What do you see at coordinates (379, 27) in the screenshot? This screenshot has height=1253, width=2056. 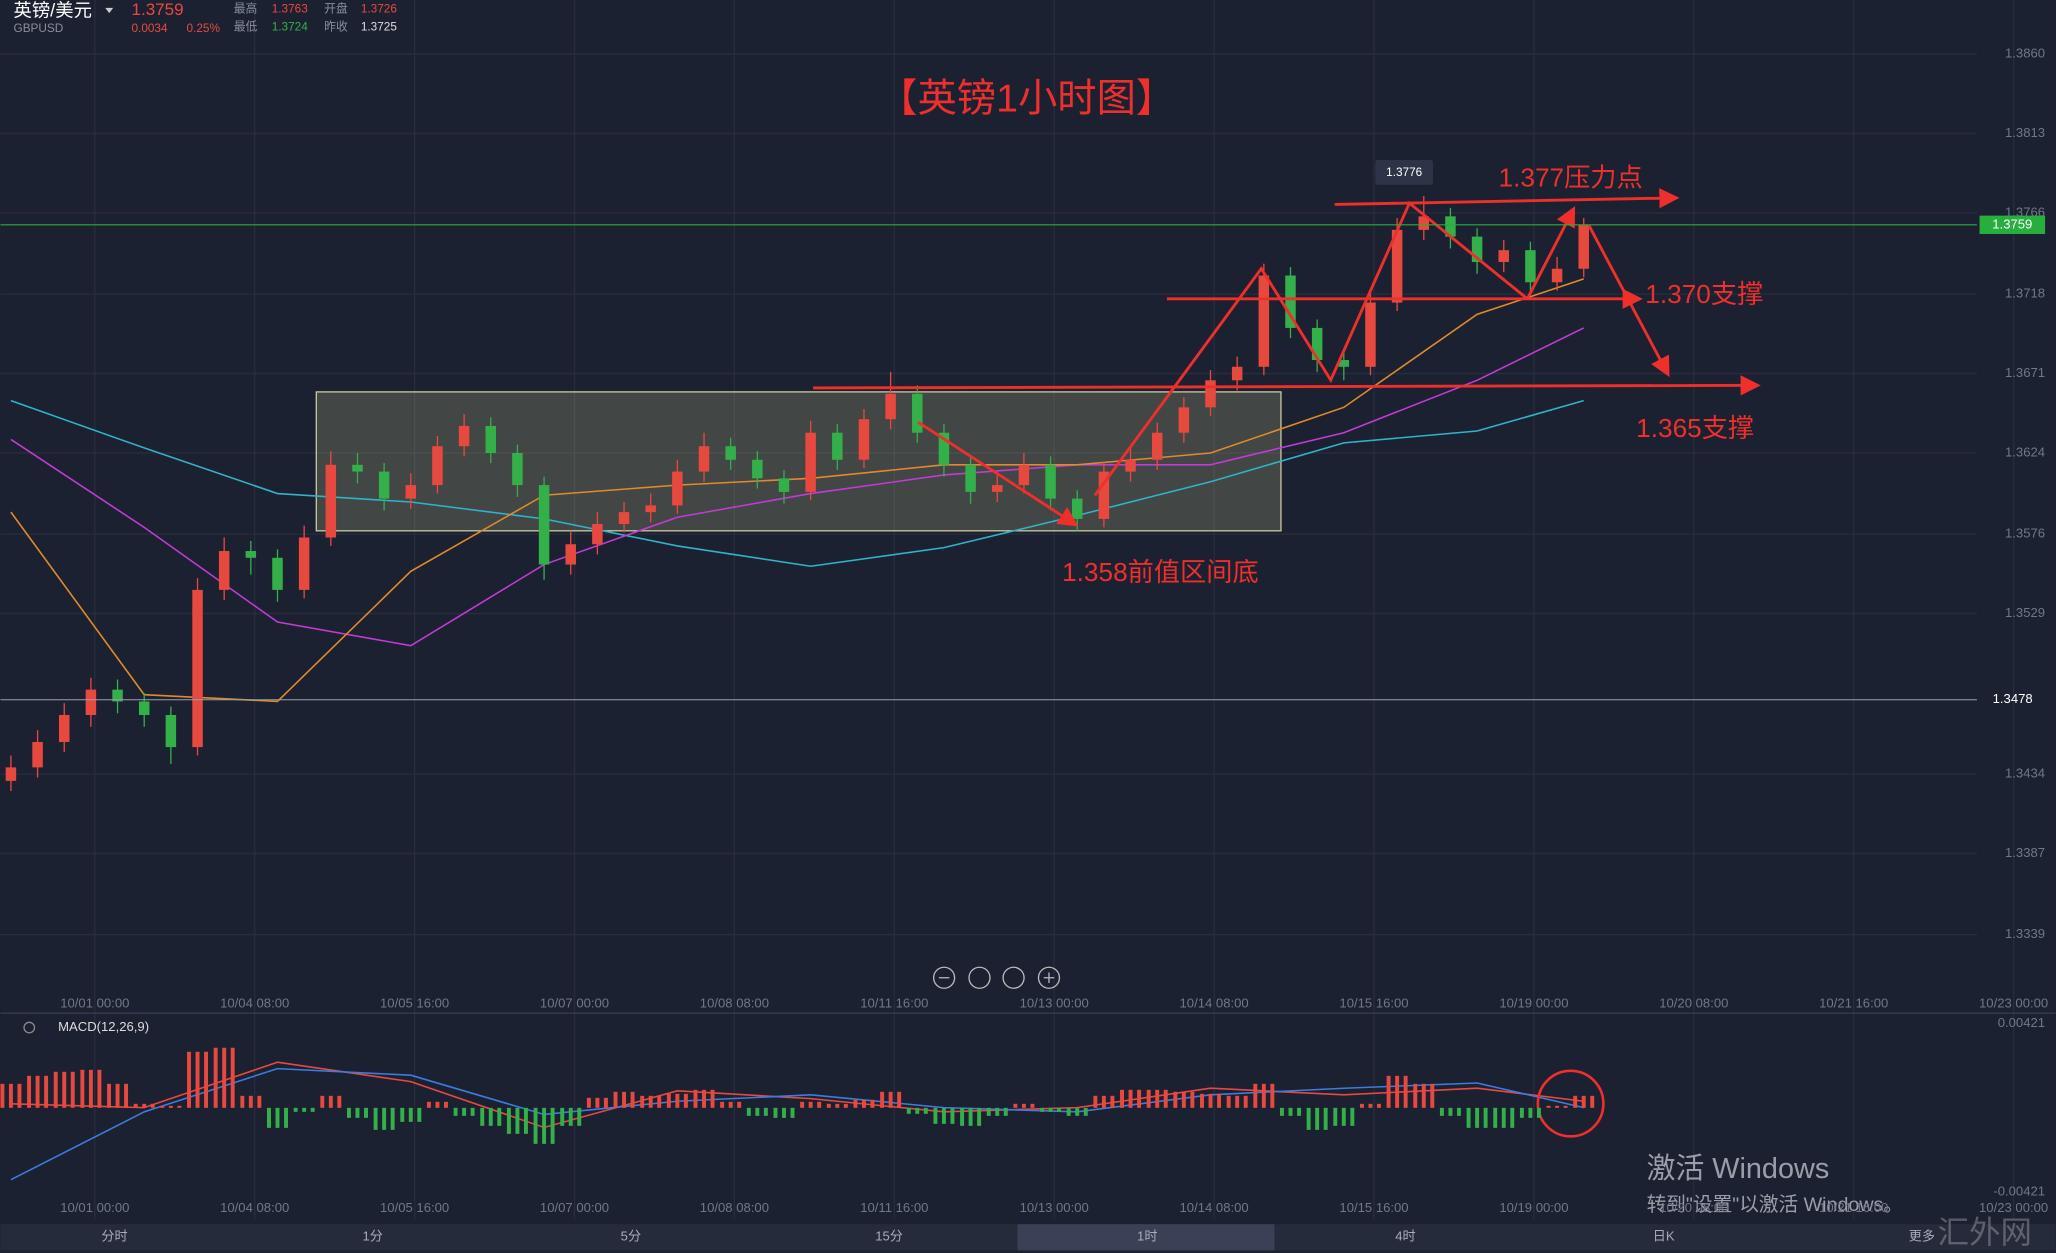 I see `stat-value: 1.3725` at bounding box center [379, 27].